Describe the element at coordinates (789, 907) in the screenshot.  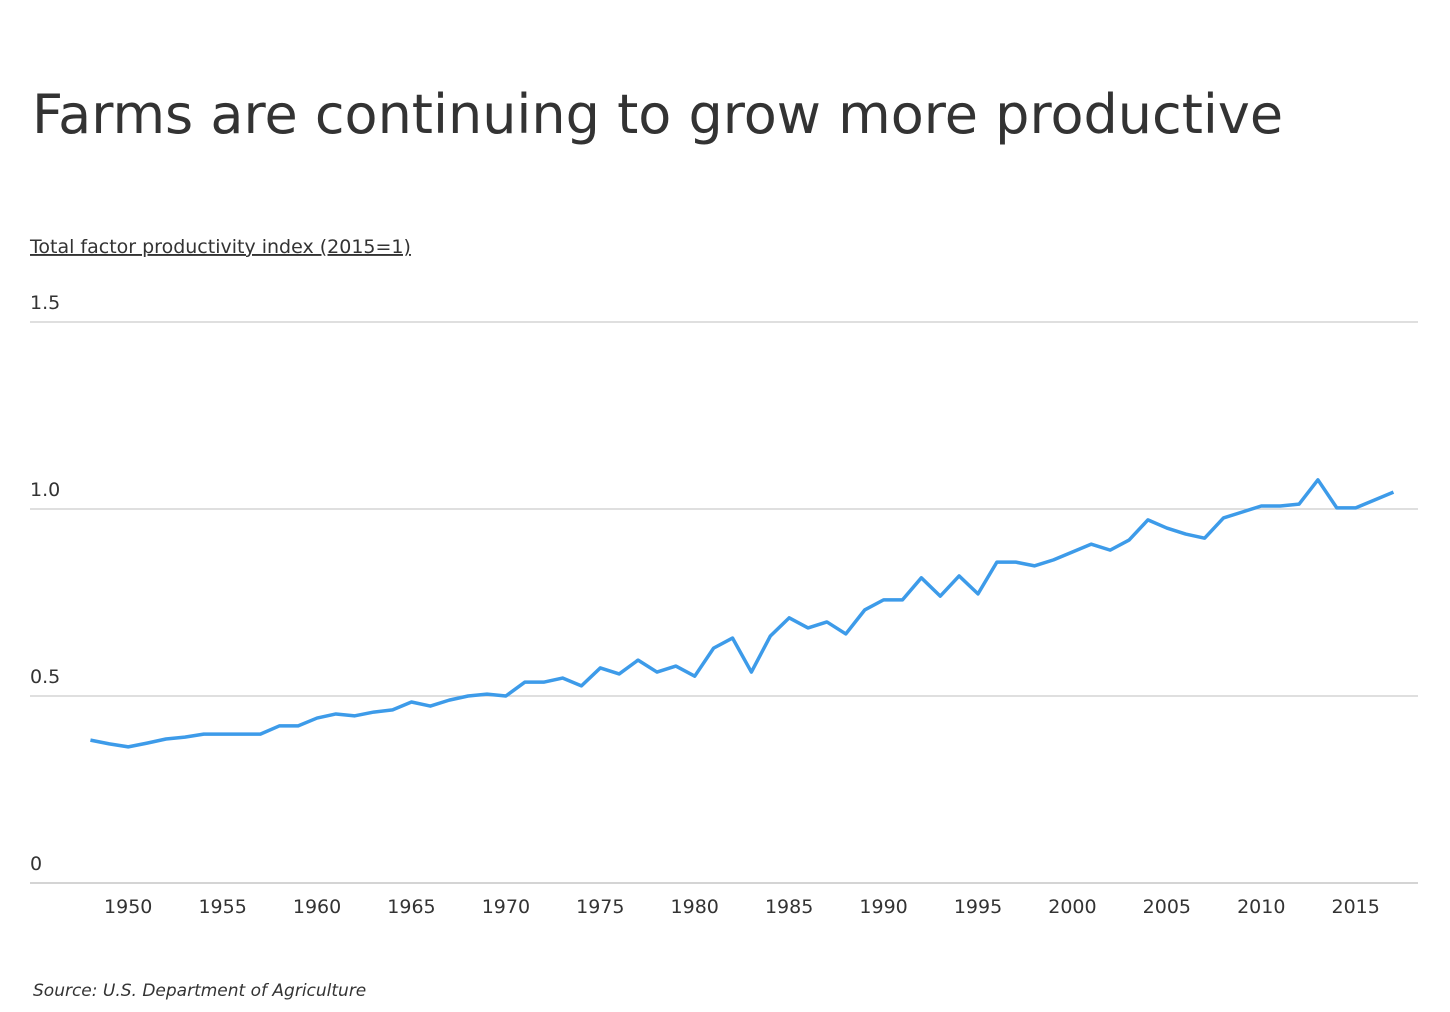
I see `x-tick-label: 1985` at that location.